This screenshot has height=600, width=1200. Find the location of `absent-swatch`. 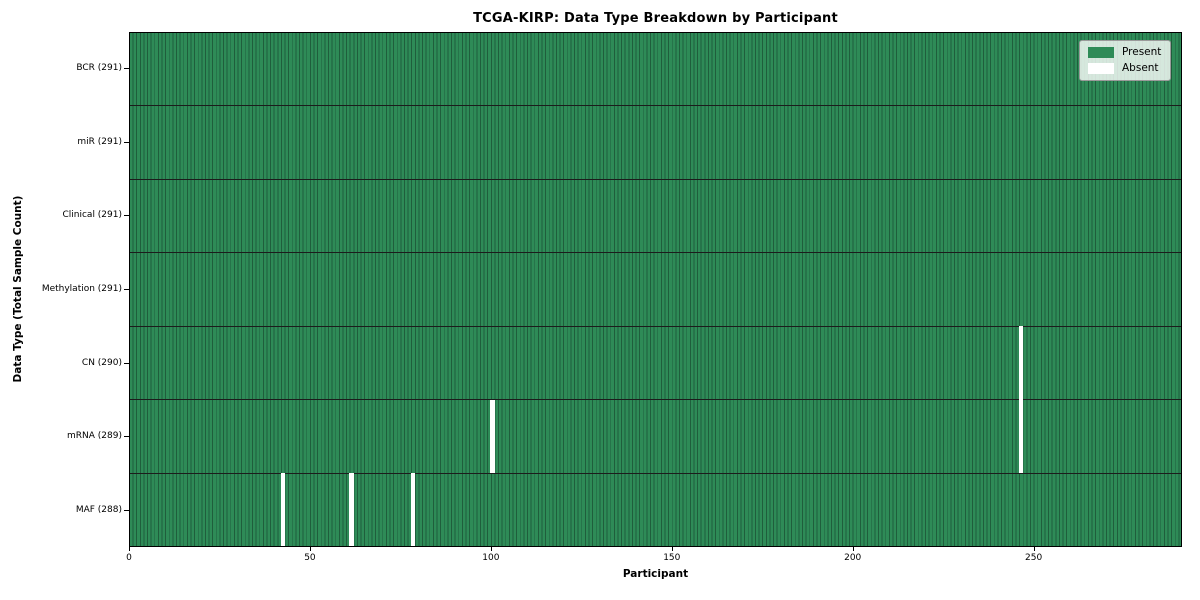

absent-swatch is located at coordinates (1101, 68).